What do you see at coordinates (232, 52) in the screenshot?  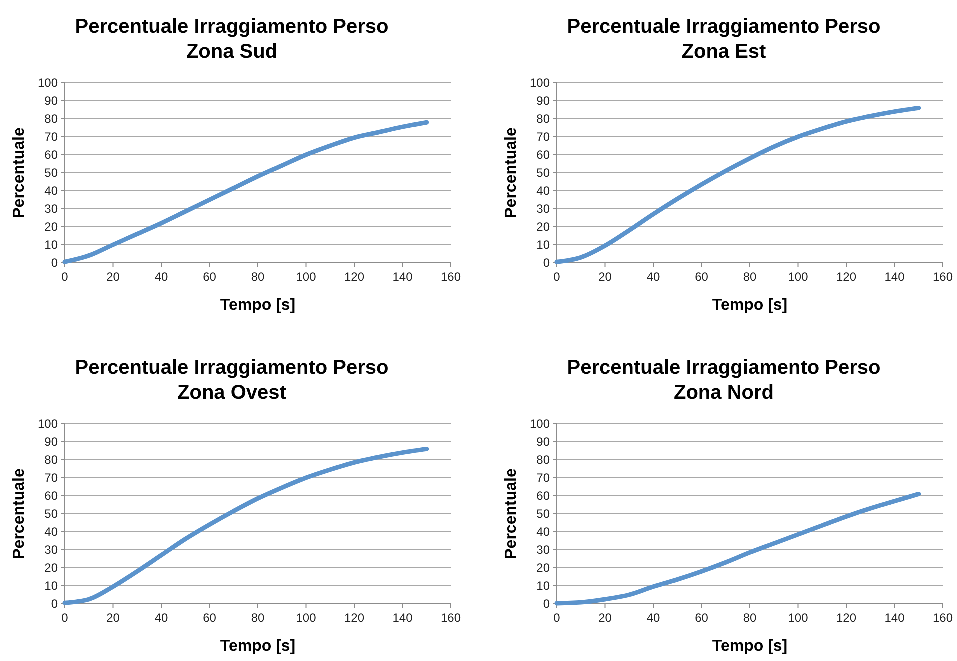 I see `chart-subtitle: Zona Sud` at bounding box center [232, 52].